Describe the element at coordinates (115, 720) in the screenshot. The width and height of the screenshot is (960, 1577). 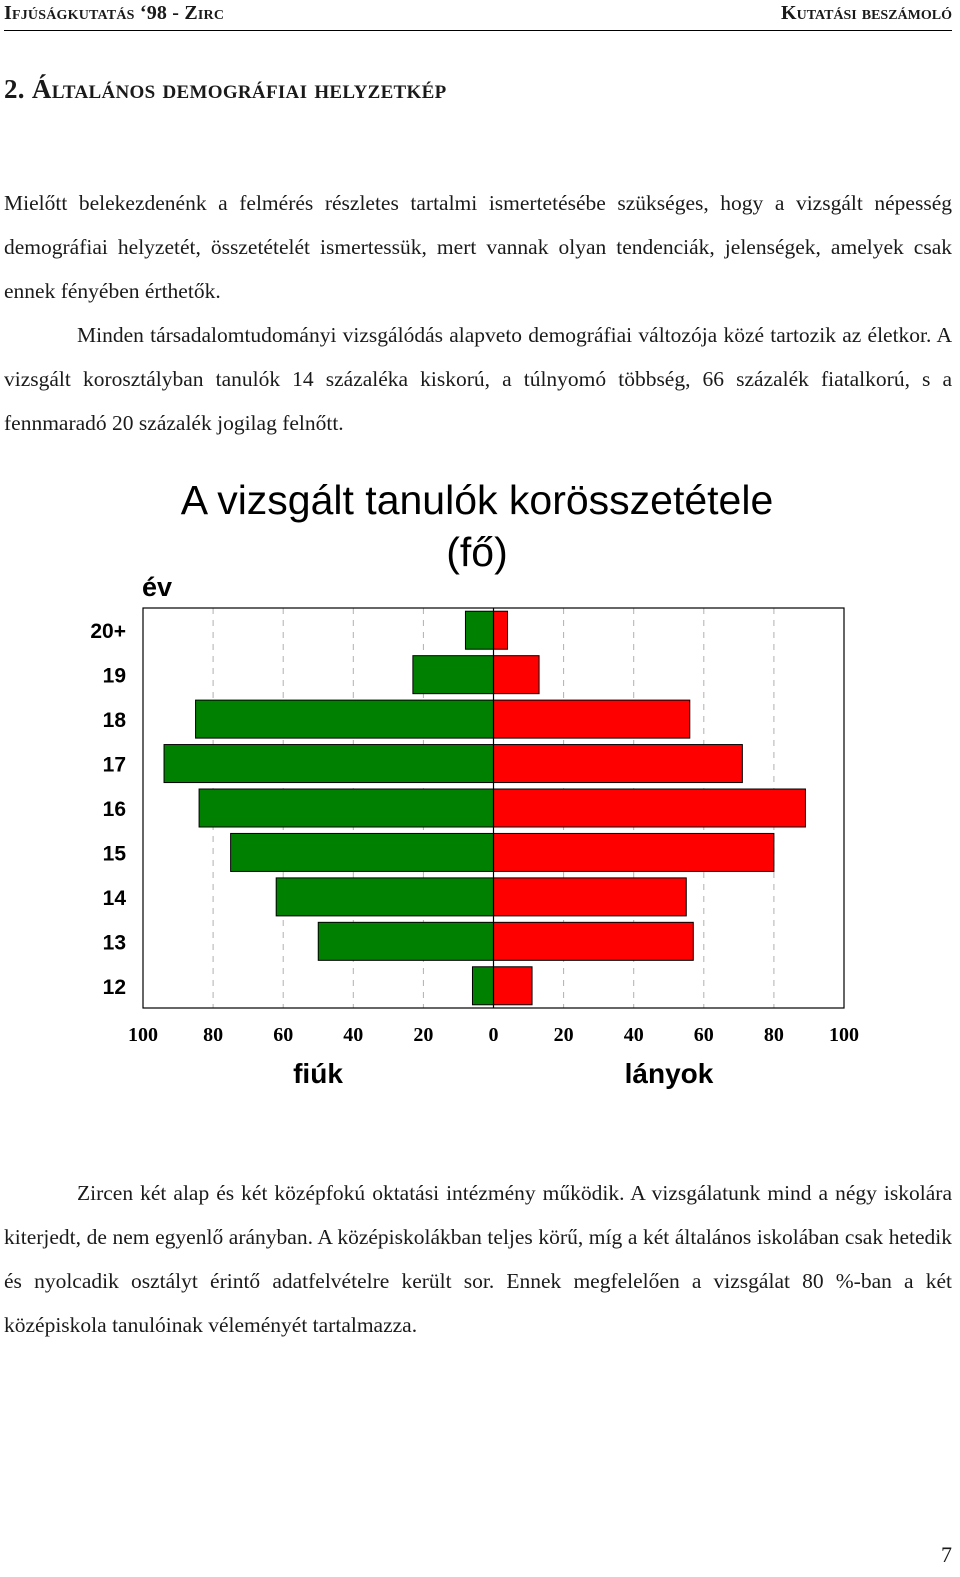
I see `y-tick-label: 18` at that location.